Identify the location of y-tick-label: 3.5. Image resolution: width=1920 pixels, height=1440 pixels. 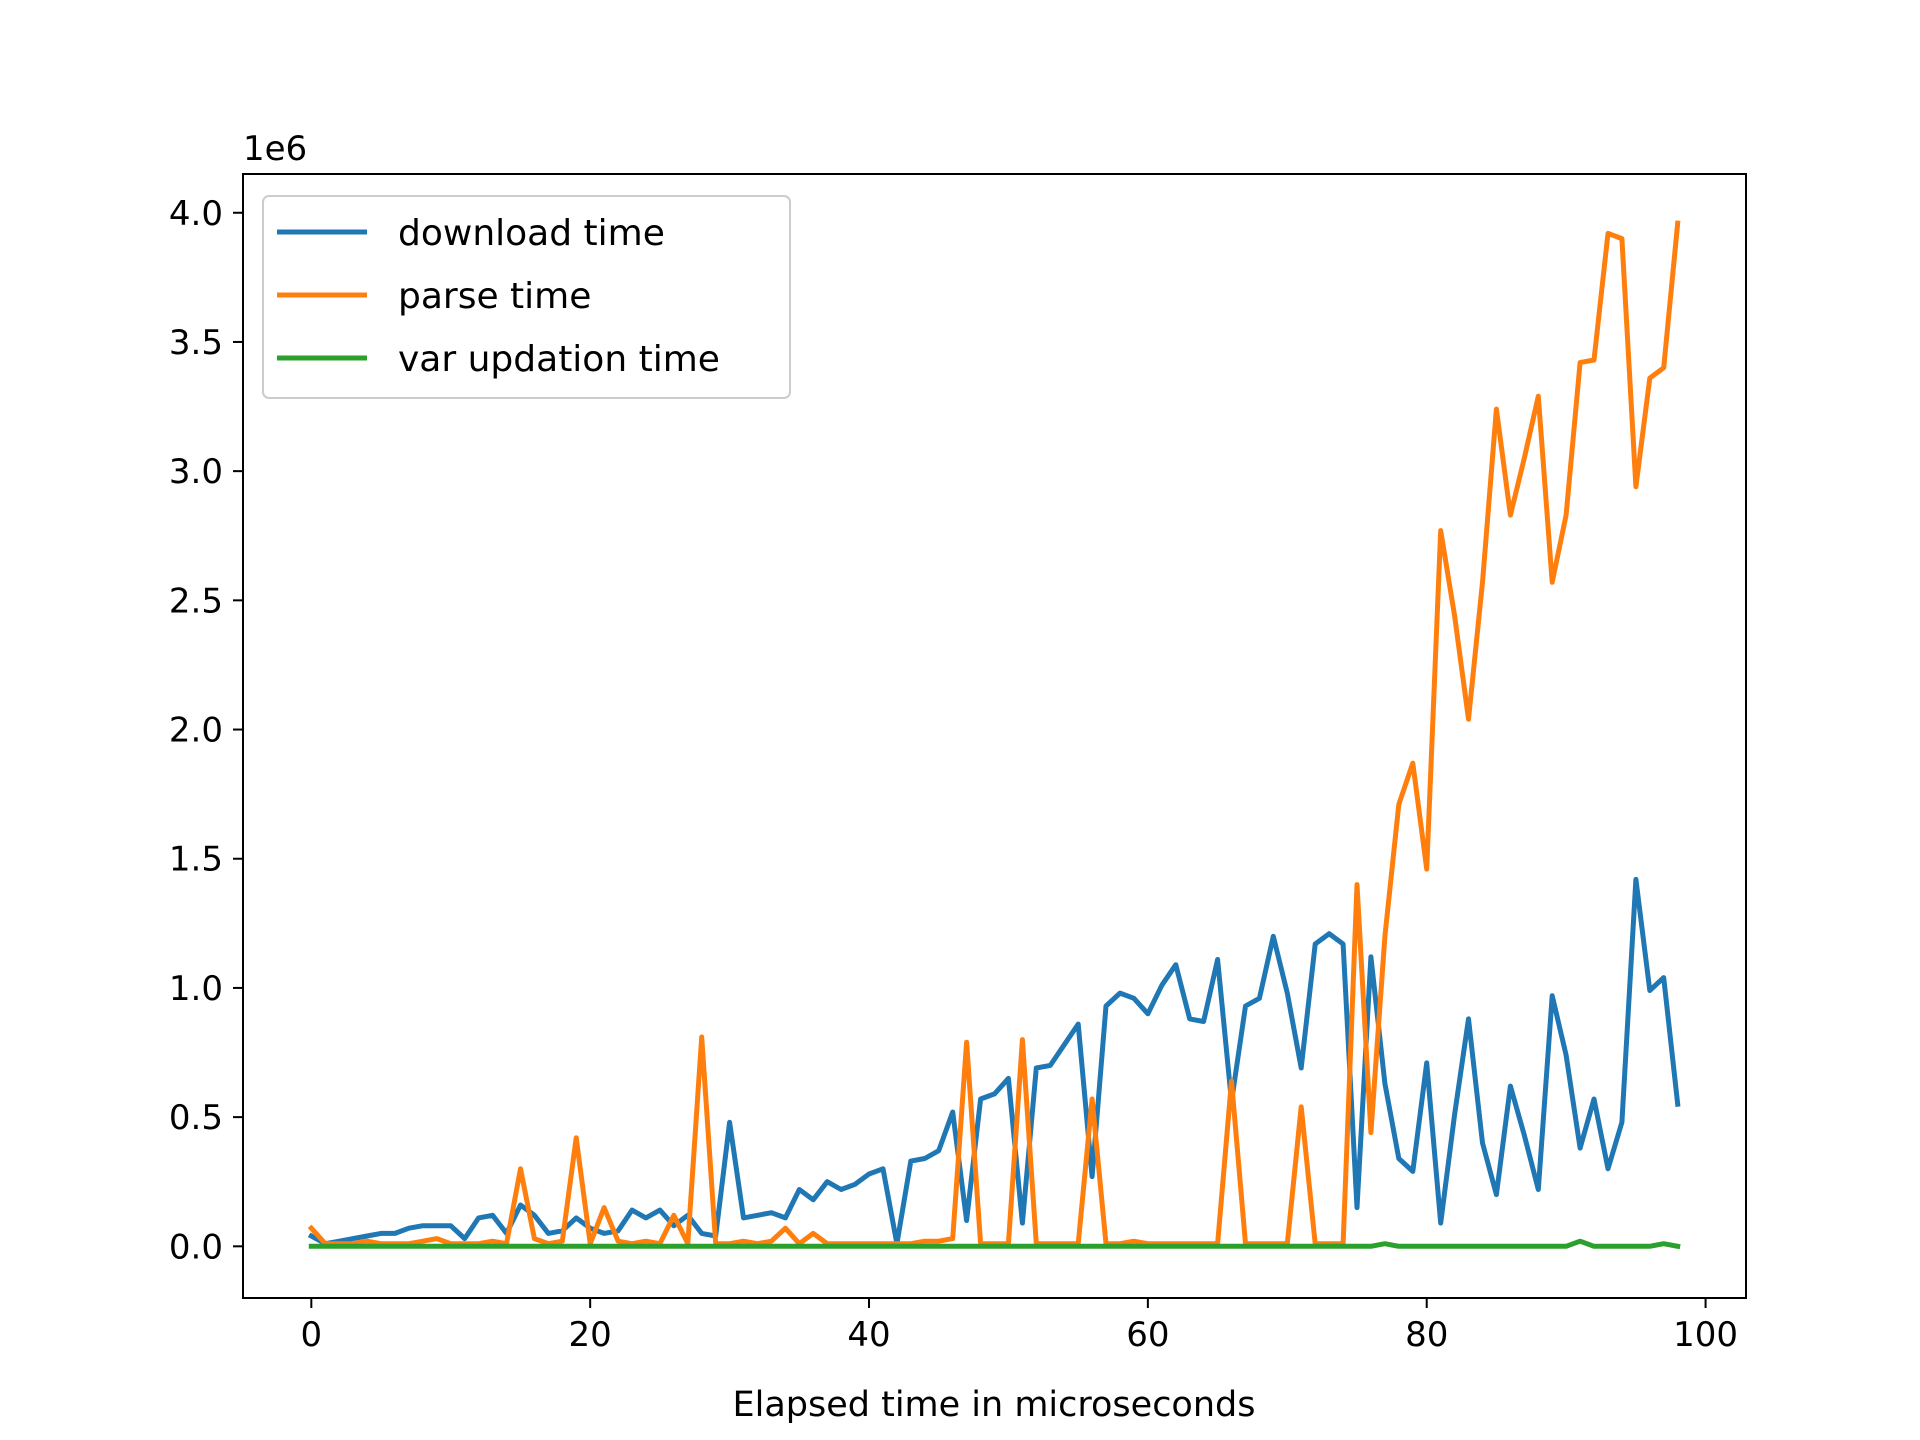
(196, 343).